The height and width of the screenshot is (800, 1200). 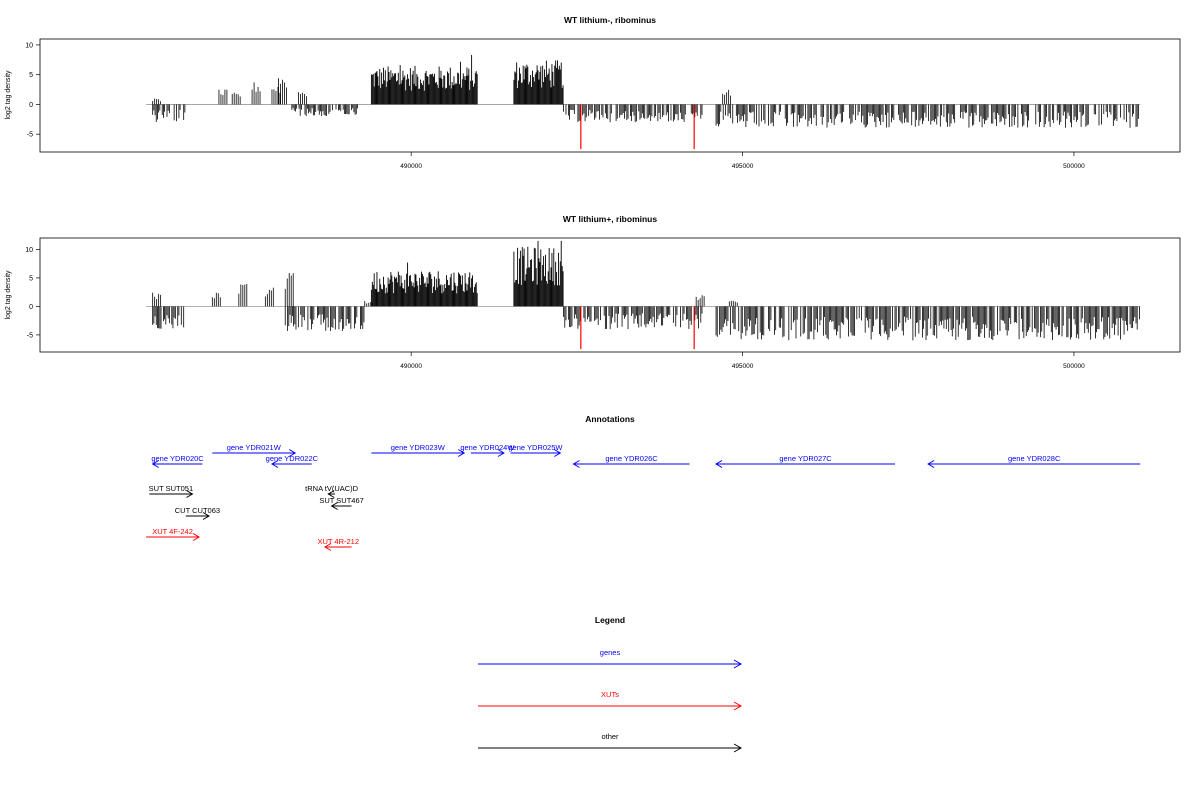 I want to click on annotation-label: XUT 4F-242, so click(x=172, y=531).